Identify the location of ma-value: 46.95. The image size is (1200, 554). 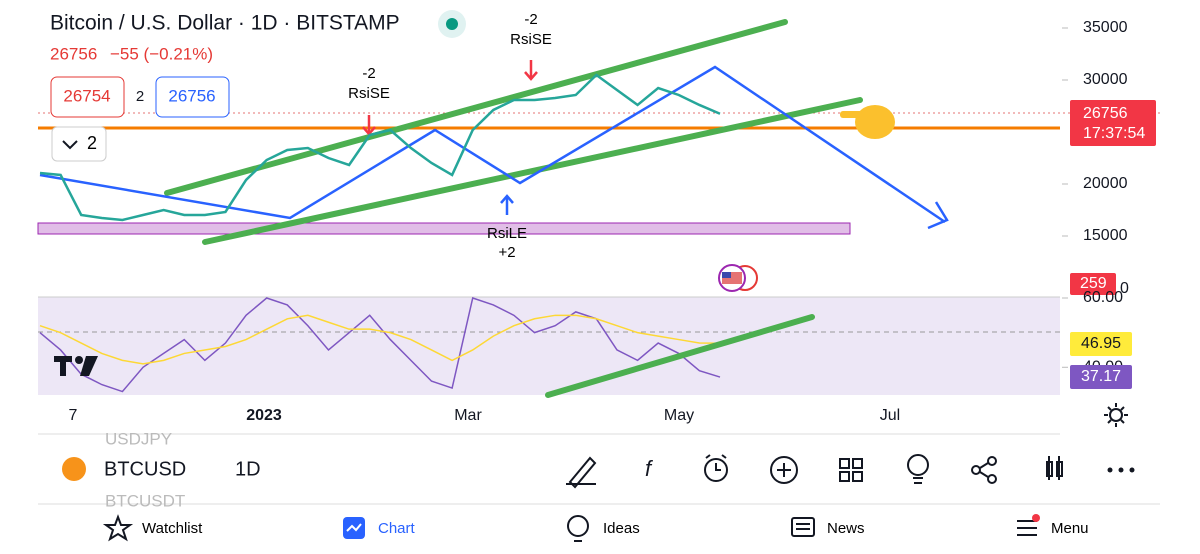
(1101, 343).